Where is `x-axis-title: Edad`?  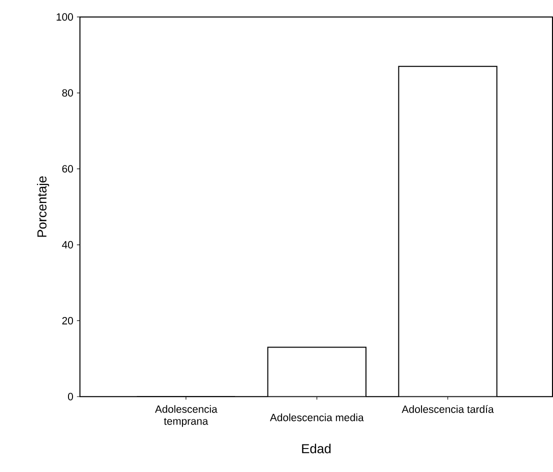 x-axis-title: Edad is located at coordinates (316, 449).